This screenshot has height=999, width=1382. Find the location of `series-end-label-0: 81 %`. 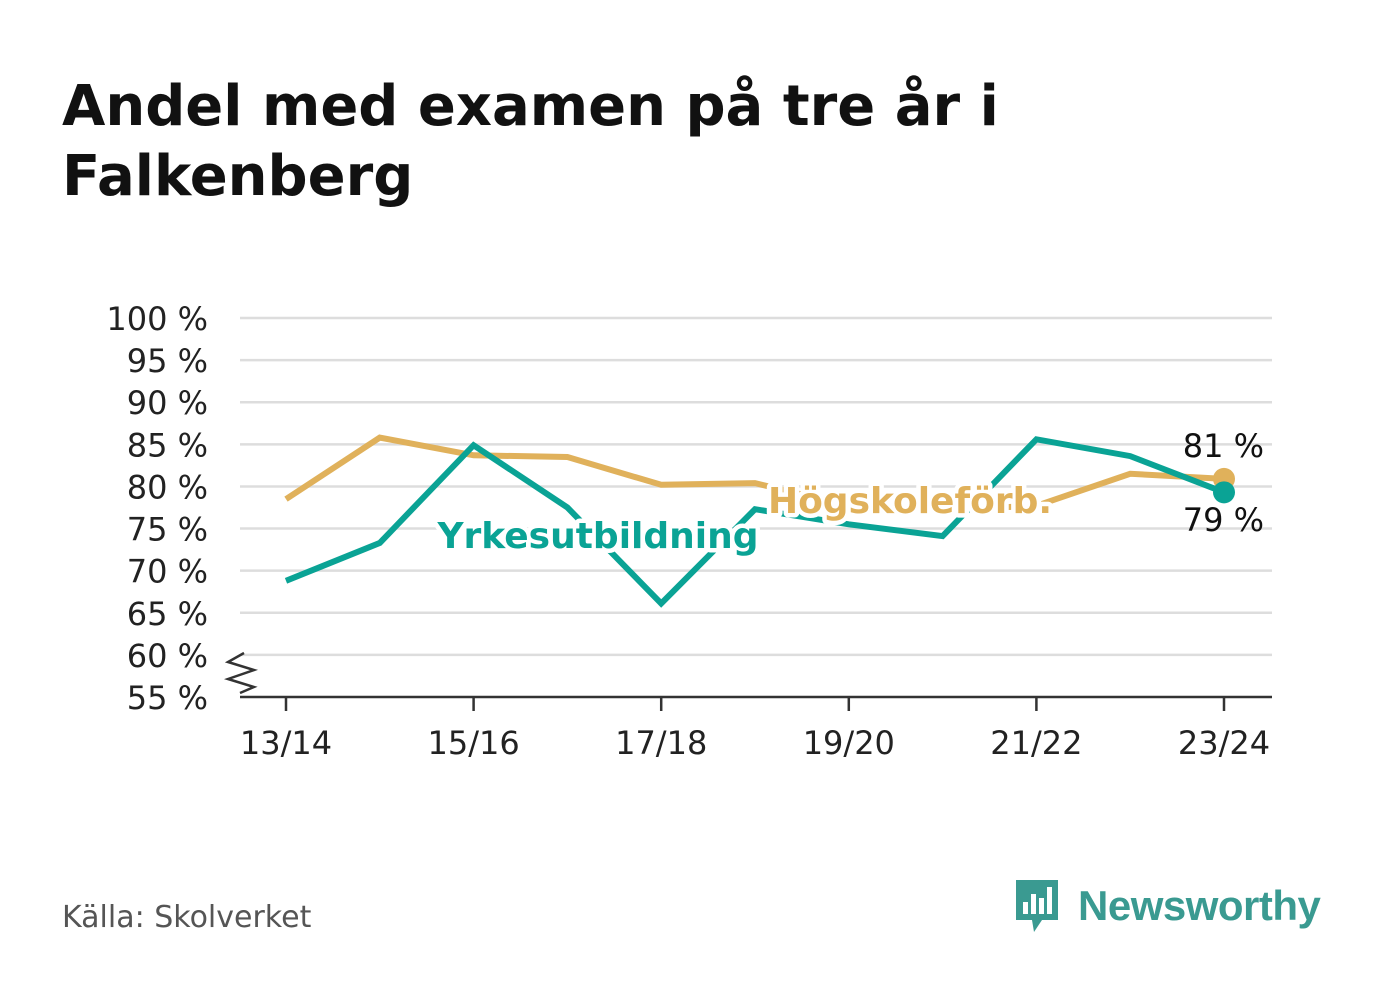

series-end-label-0: 81 % is located at coordinates (1223, 446).